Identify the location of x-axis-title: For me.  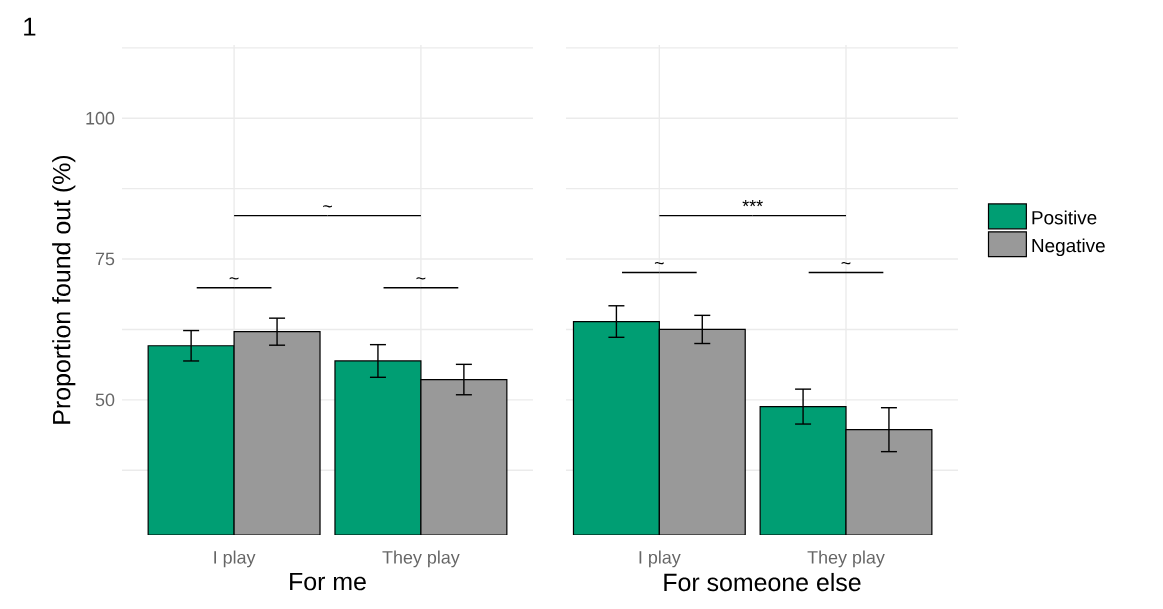
(328, 581).